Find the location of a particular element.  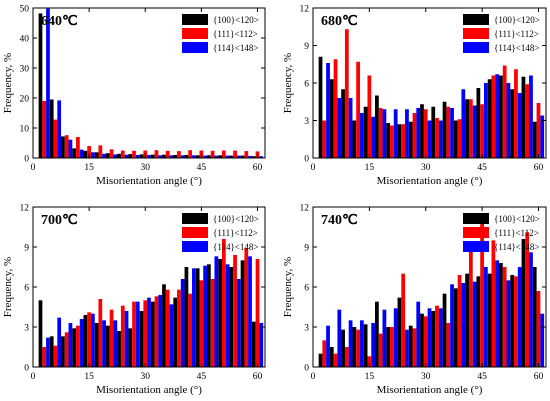

y-tick-label: 3 is located at coordinates (306, 122).